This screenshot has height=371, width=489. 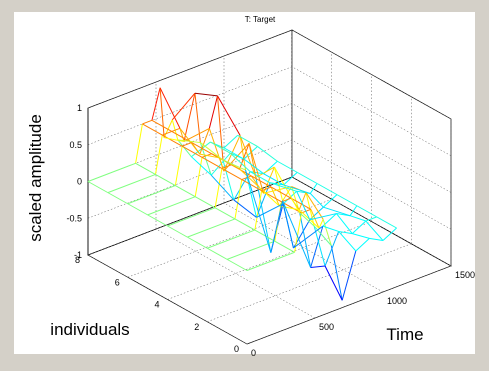 I want to click on chart-title: T: Target, so click(x=260, y=19).